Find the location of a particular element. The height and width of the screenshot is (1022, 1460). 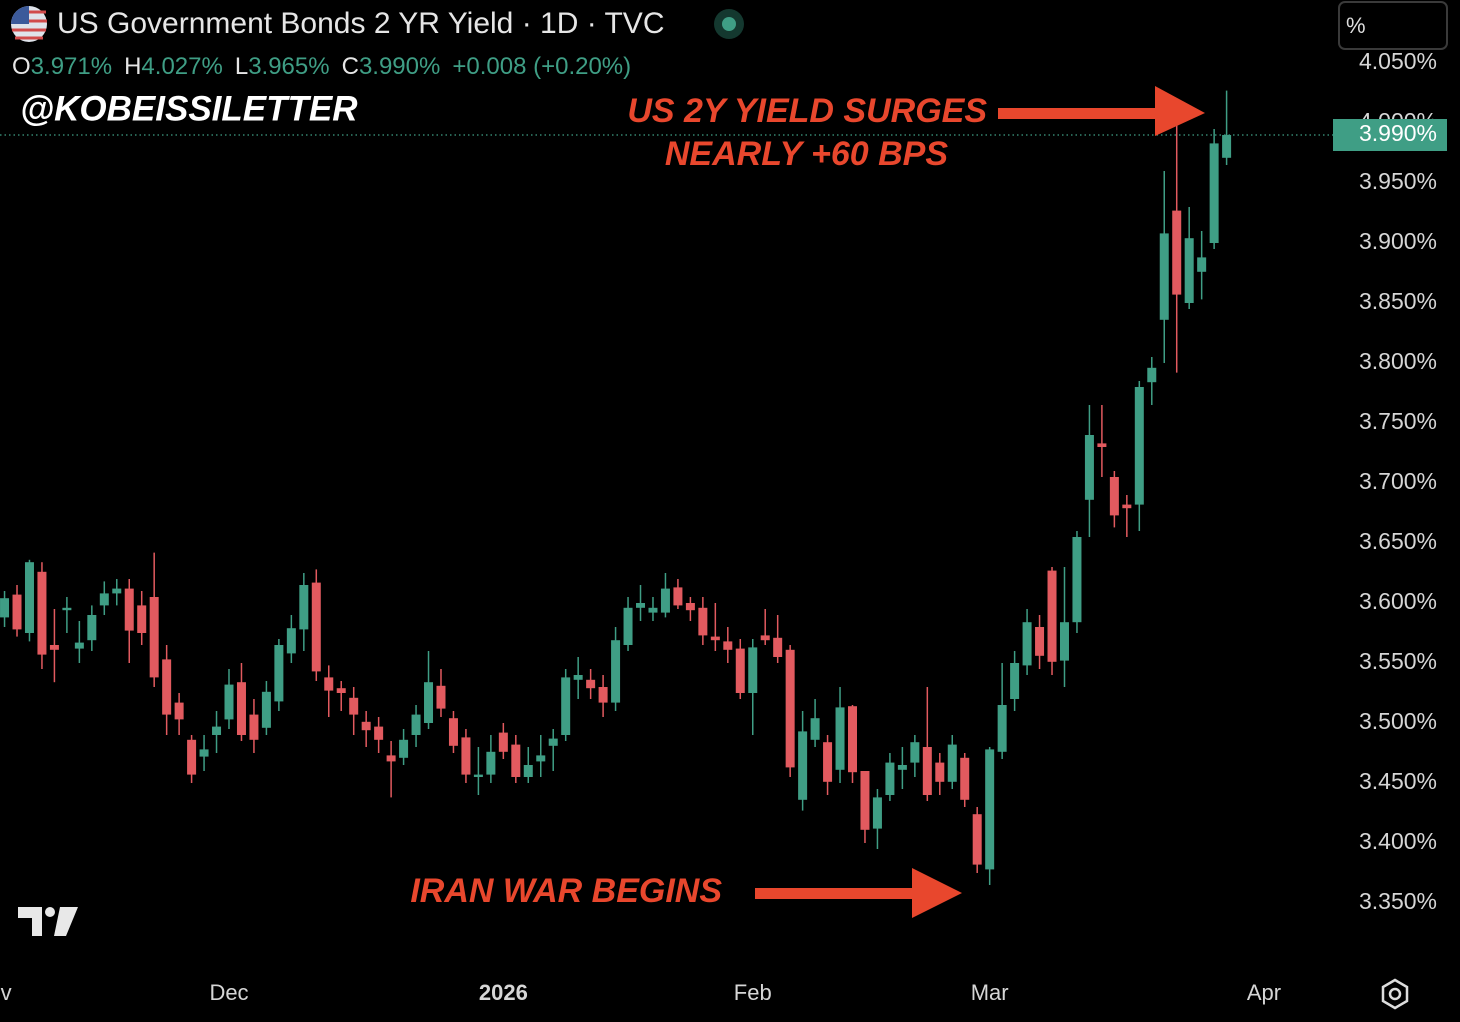

legend-value: 3.965% is located at coordinates (288, 66).